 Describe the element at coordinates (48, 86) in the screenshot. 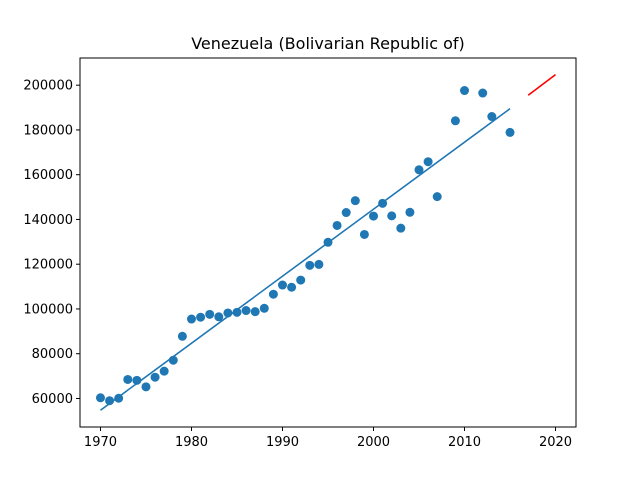

I see `y-tick-label: 200000` at that location.